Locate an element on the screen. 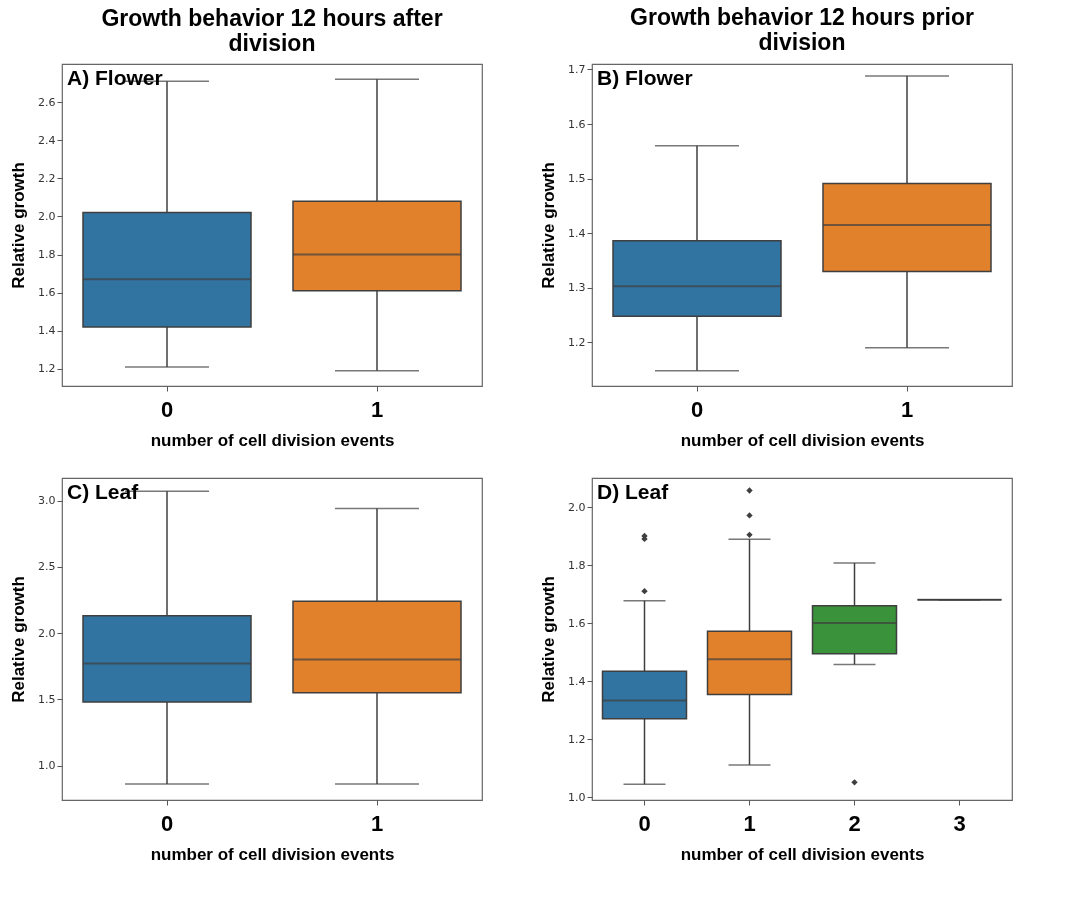 The width and height of the screenshot is (1065, 901). y-tick-label: 1.7 is located at coordinates (577, 69).